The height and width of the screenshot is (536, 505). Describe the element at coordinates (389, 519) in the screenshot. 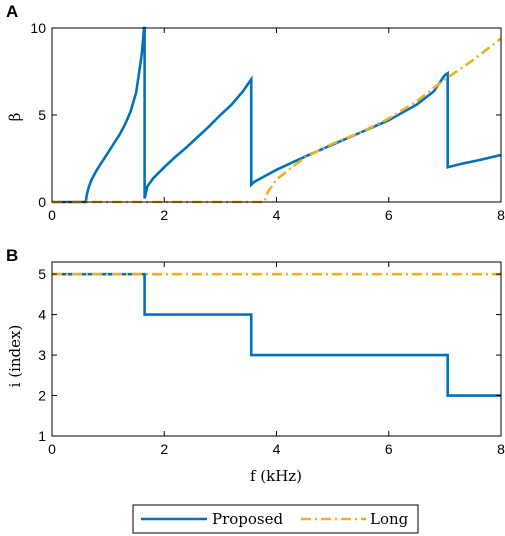

I see `legend-long-label: Long` at that location.